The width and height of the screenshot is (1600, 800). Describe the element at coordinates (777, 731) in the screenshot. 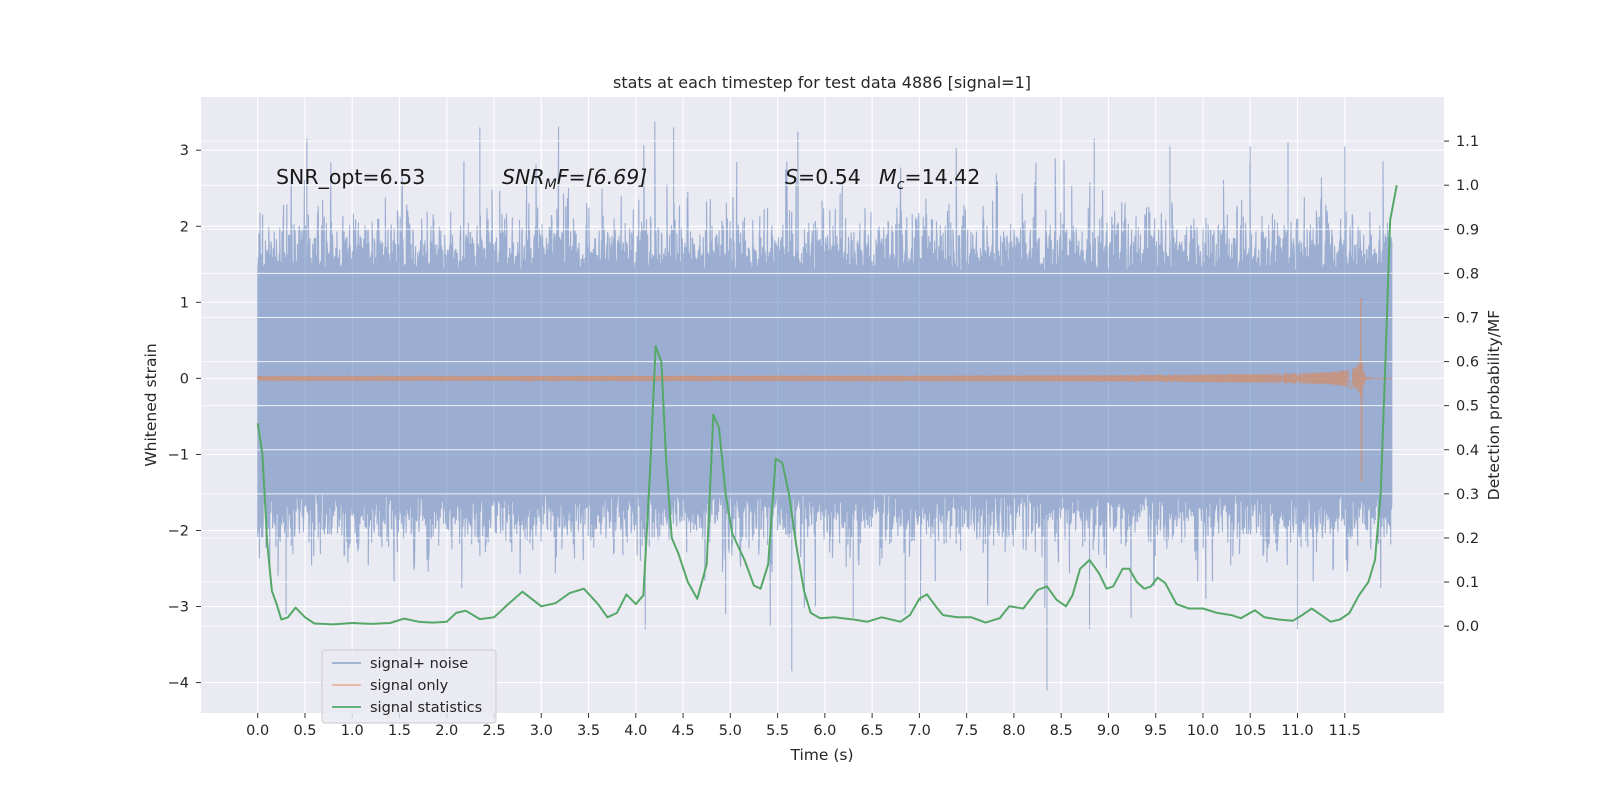

I see `x-tick-label-11: 5.5` at that location.